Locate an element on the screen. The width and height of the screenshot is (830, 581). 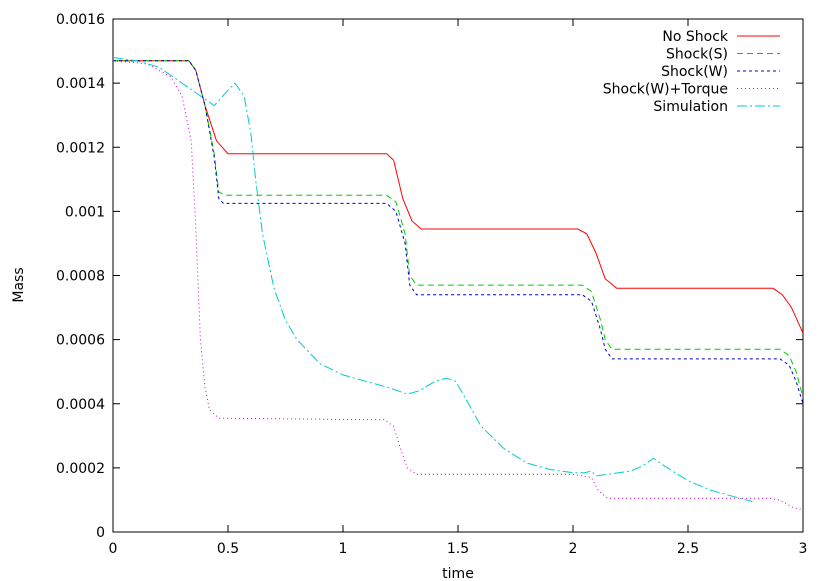
x-tick-label: 2 is located at coordinates (573, 549).